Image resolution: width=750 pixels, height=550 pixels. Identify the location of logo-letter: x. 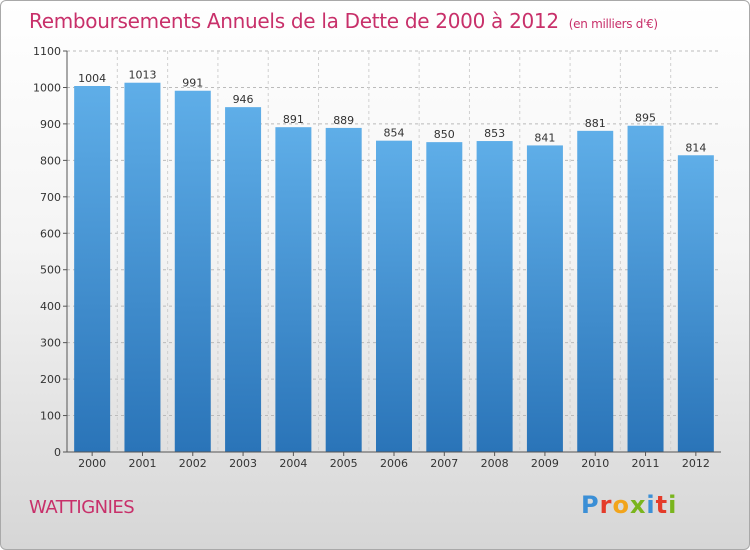
(638, 505).